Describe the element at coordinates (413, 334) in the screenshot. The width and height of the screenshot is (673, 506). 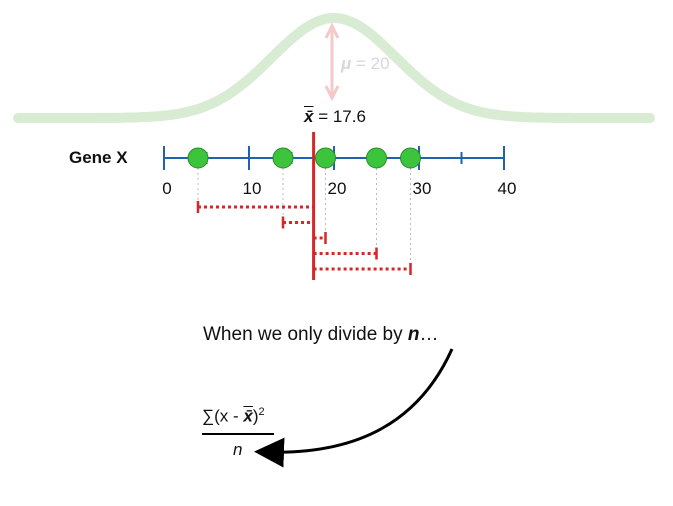
I see `caption-n: n` at that location.